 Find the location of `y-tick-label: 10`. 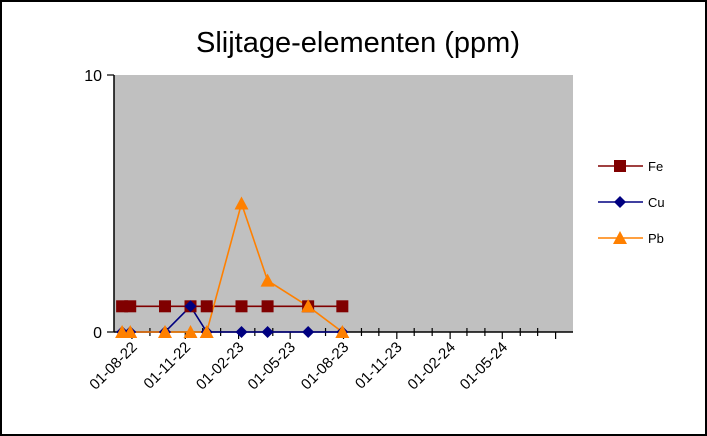

y-tick-label: 10 is located at coordinates (93, 76).